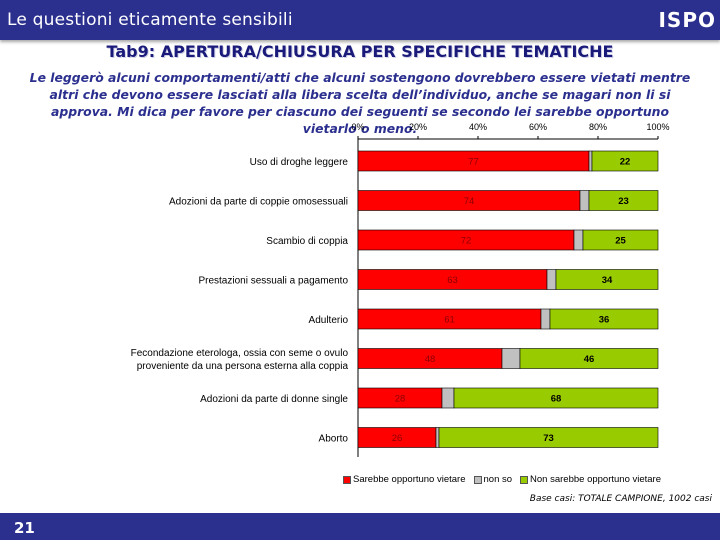 The width and height of the screenshot is (720, 540). I want to click on category-label-line: Scambio di coppia, so click(307, 241).